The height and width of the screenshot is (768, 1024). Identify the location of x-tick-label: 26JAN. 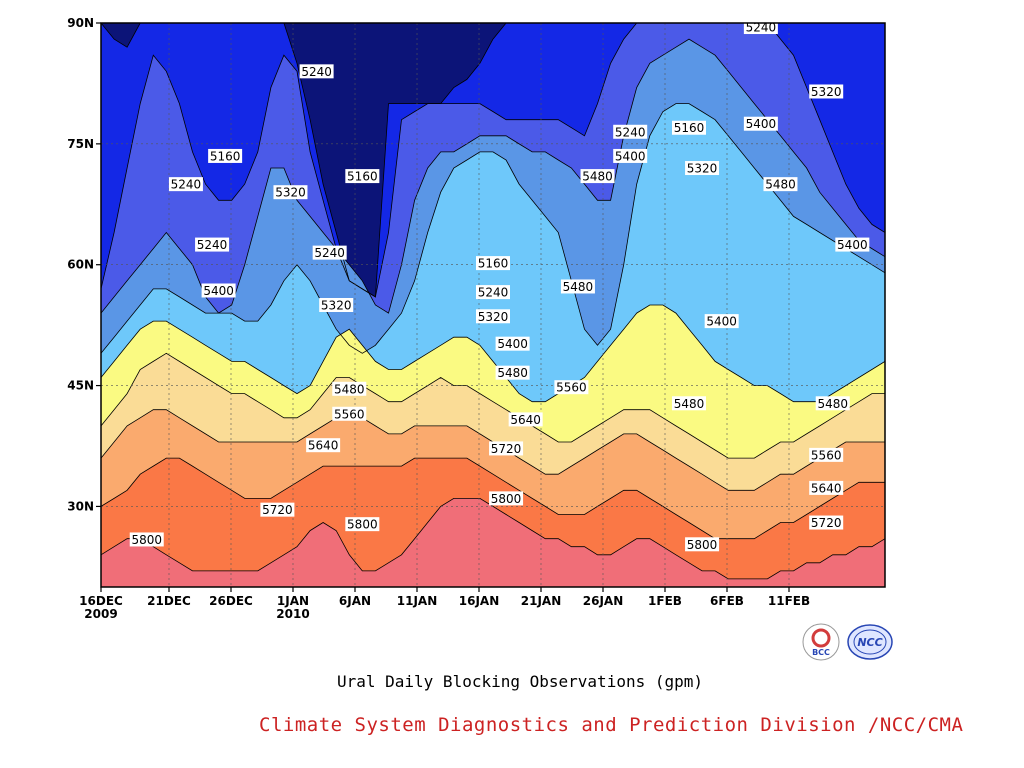
(603, 601).